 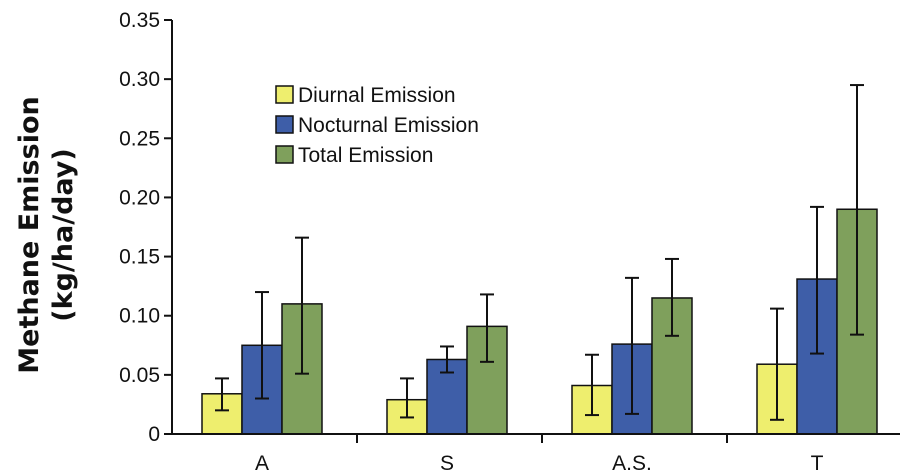 What do you see at coordinates (139, 375) in the screenshot?
I see `y-tick-label: 0.05` at bounding box center [139, 375].